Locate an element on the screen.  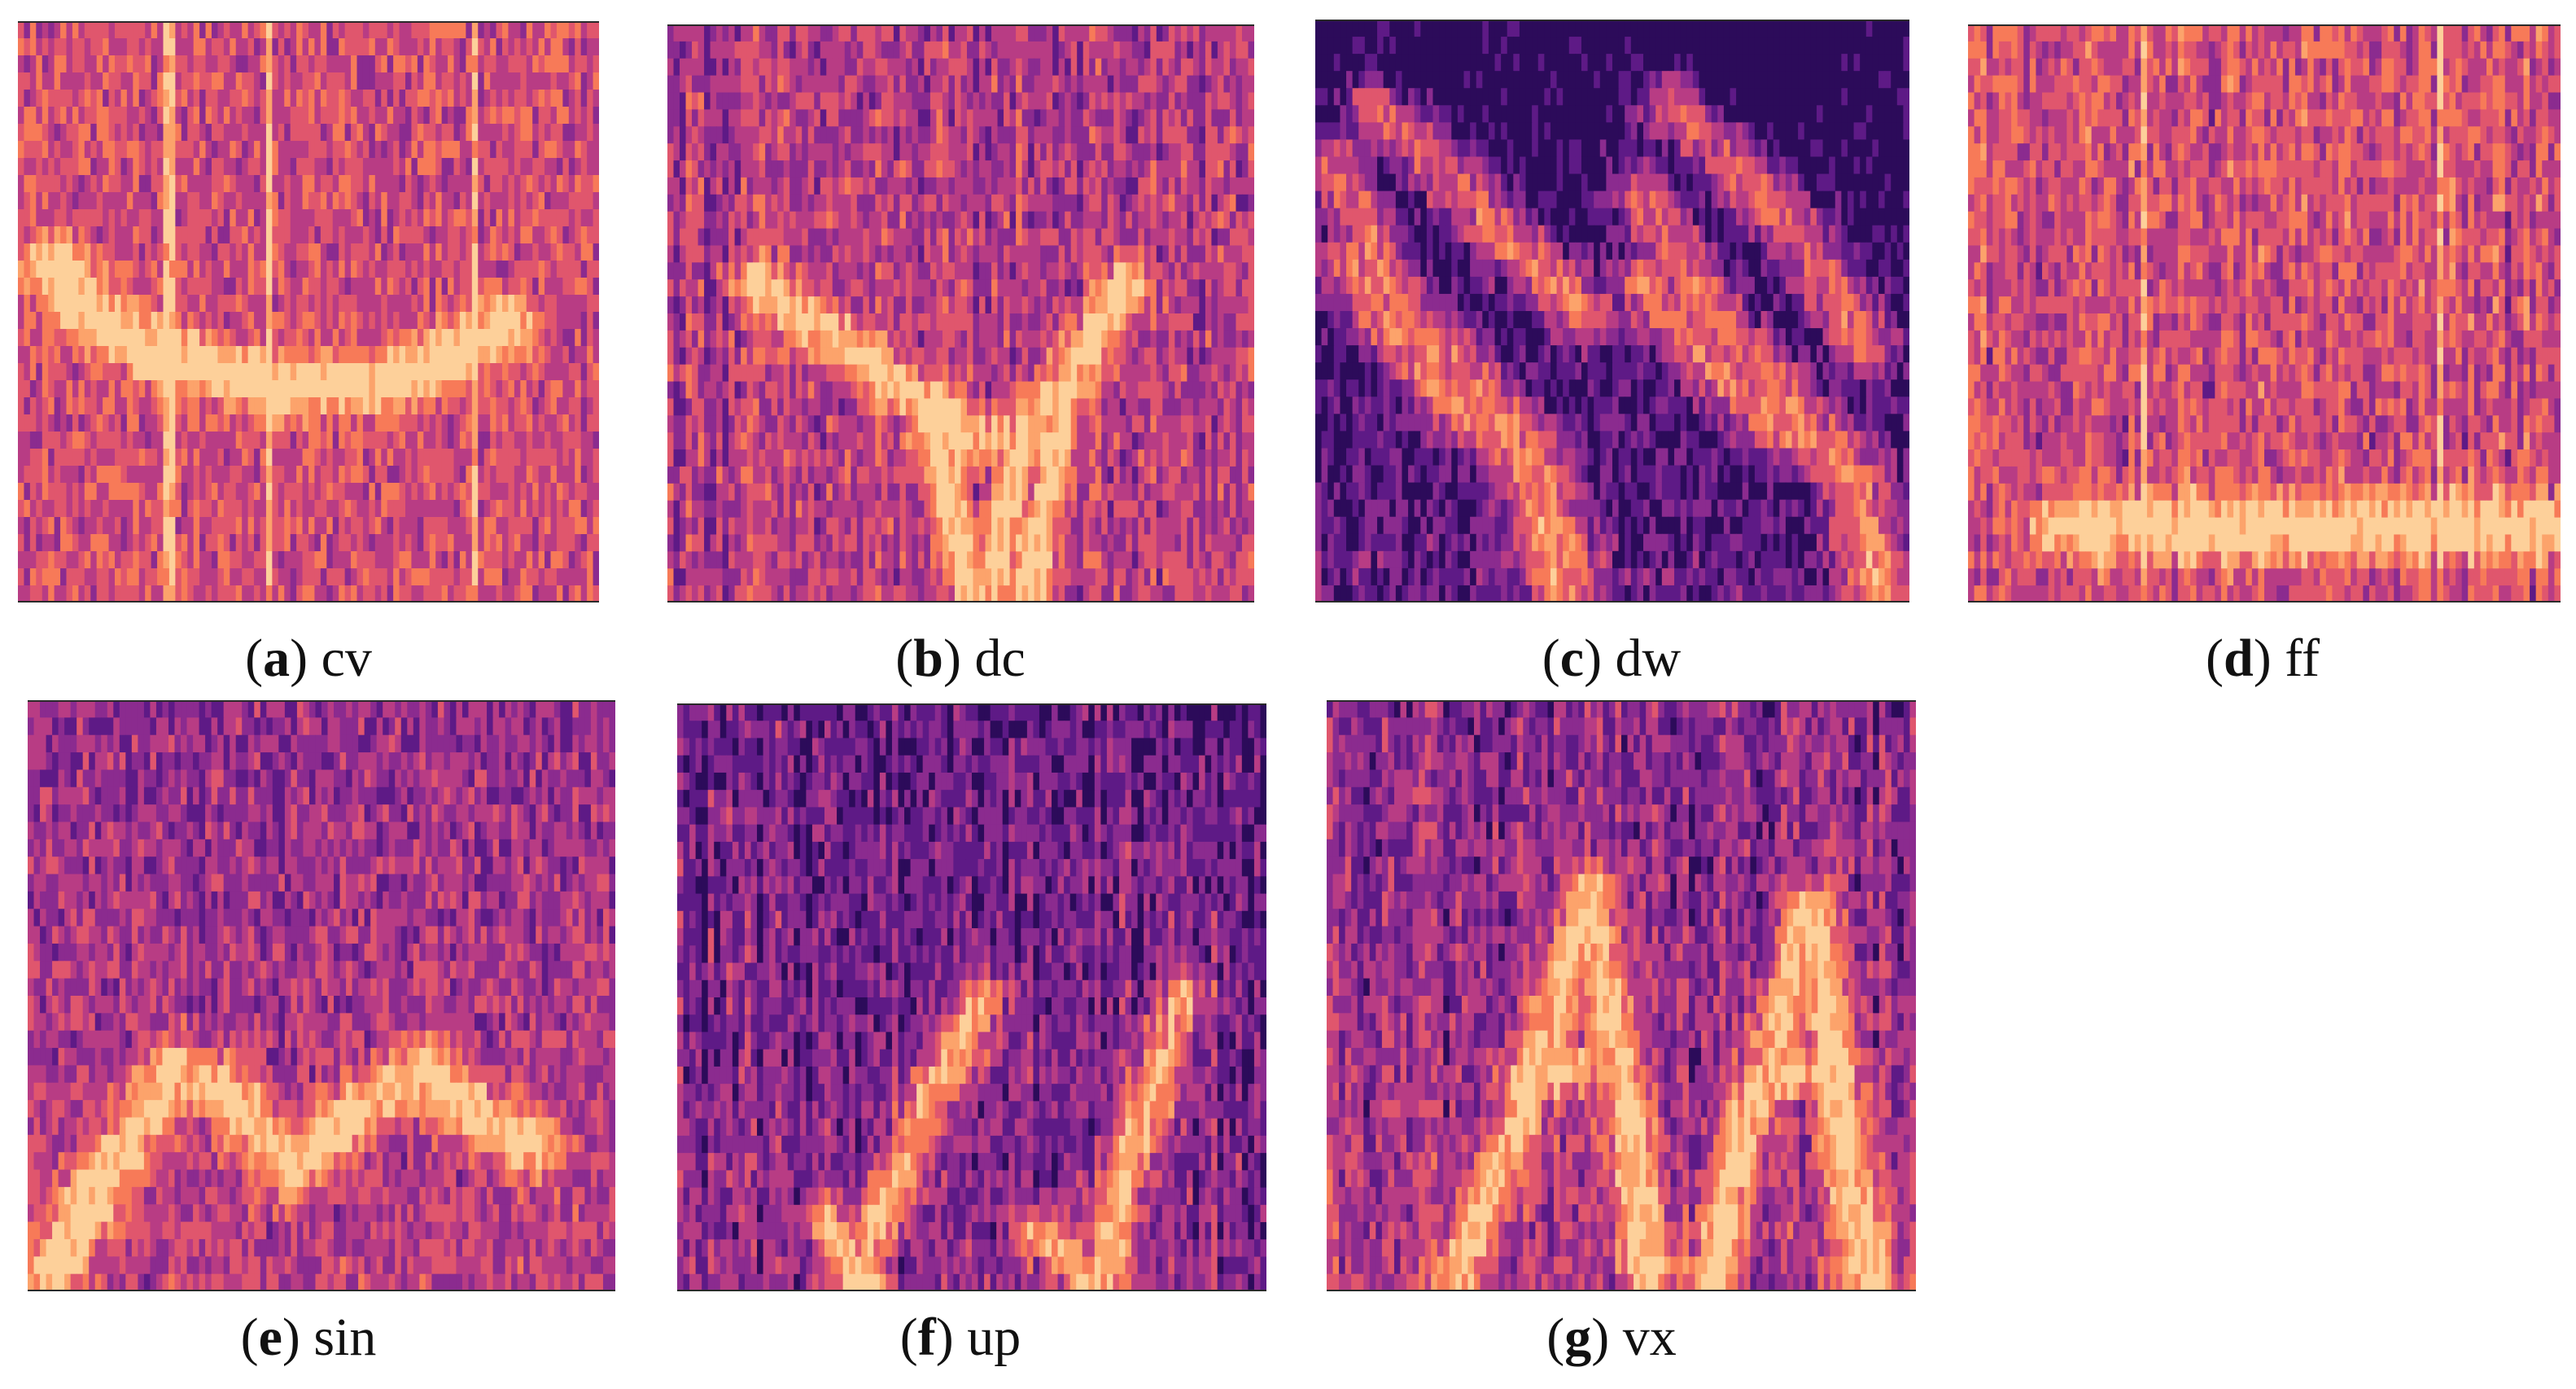
spectrogram-sin is located at coordinates (321, 995).